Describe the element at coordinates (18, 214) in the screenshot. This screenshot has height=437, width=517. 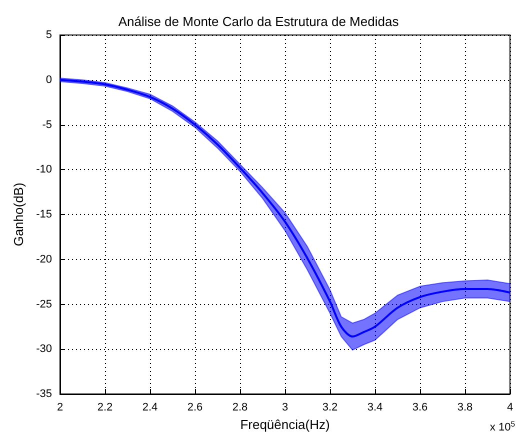
I see `y-axis-title: Ganho(dB)` at that location.